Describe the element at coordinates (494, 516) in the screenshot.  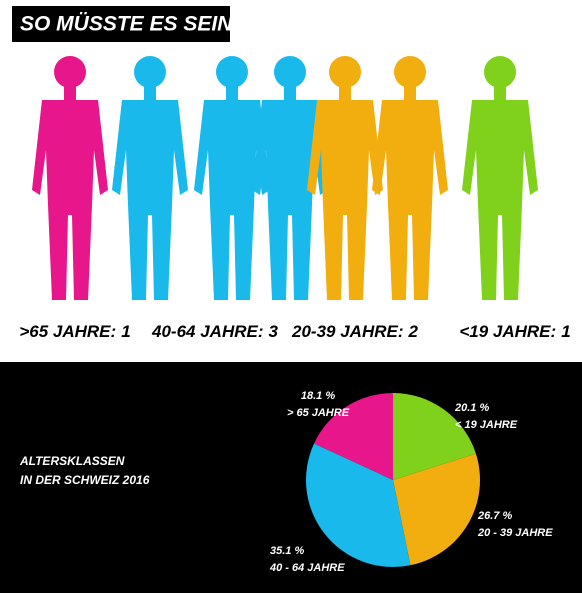
I see `slice-value-label: 26.7 %` at that location.